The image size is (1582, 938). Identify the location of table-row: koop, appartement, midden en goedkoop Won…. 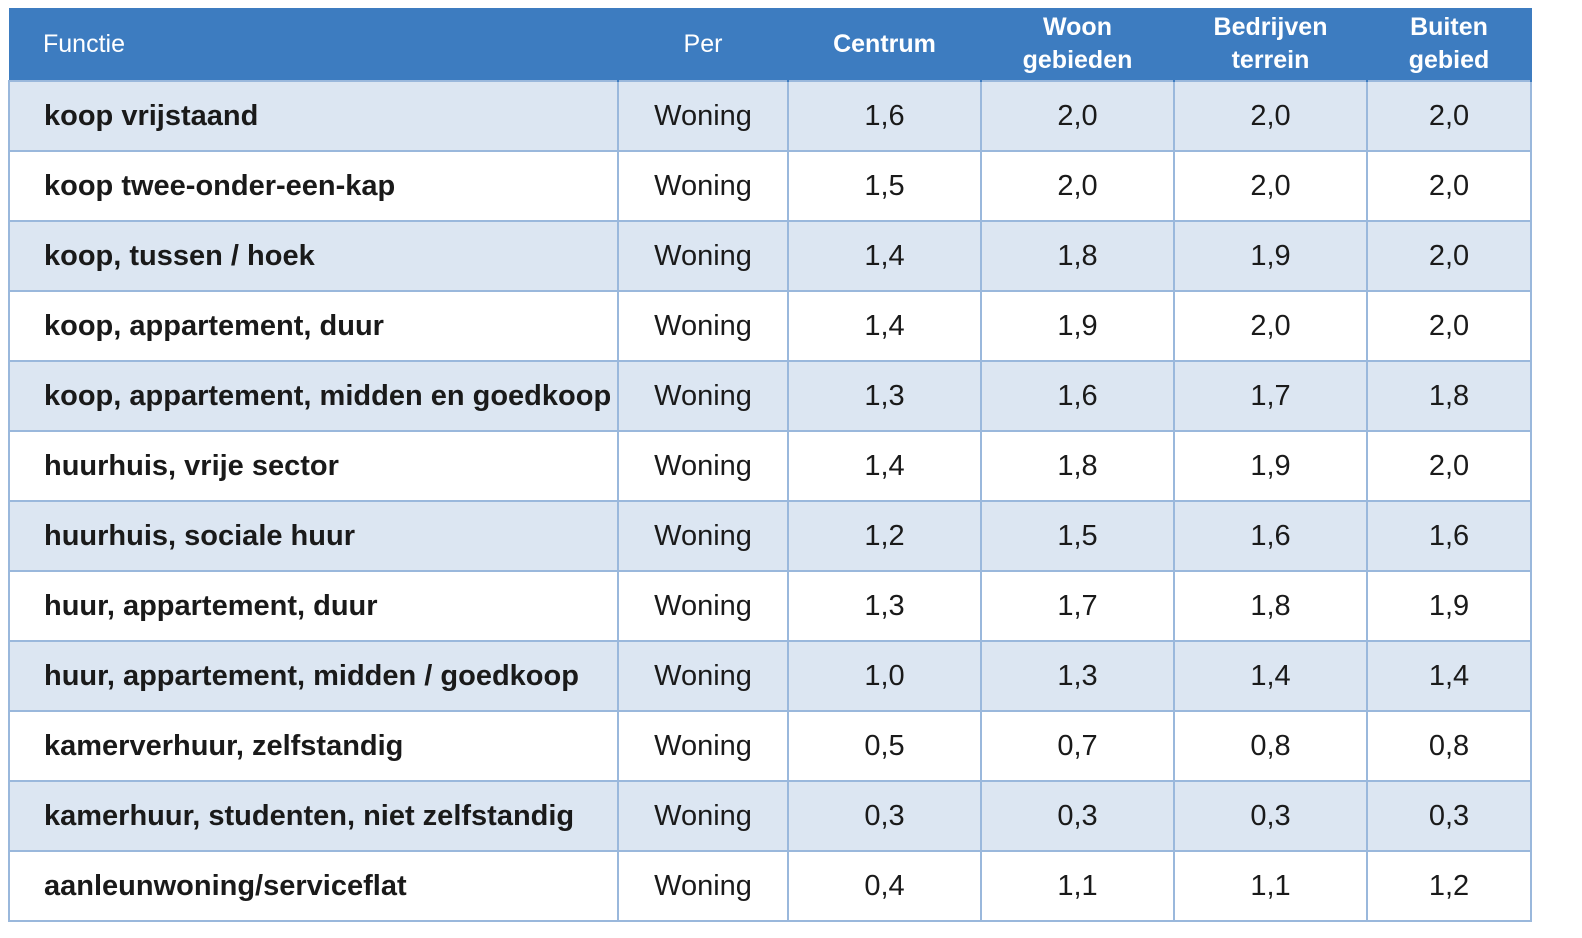
(770, 396).